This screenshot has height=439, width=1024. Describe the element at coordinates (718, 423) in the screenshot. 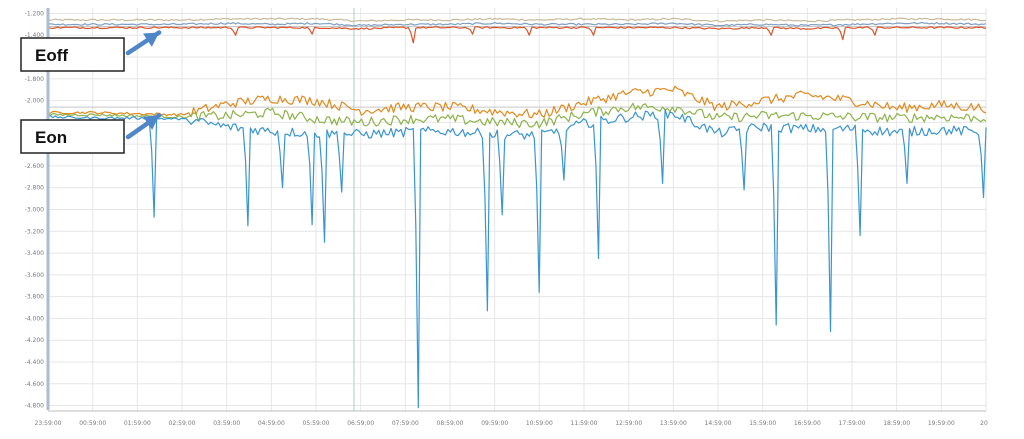

I see `x-tick-label: 14:59:00` at that location.